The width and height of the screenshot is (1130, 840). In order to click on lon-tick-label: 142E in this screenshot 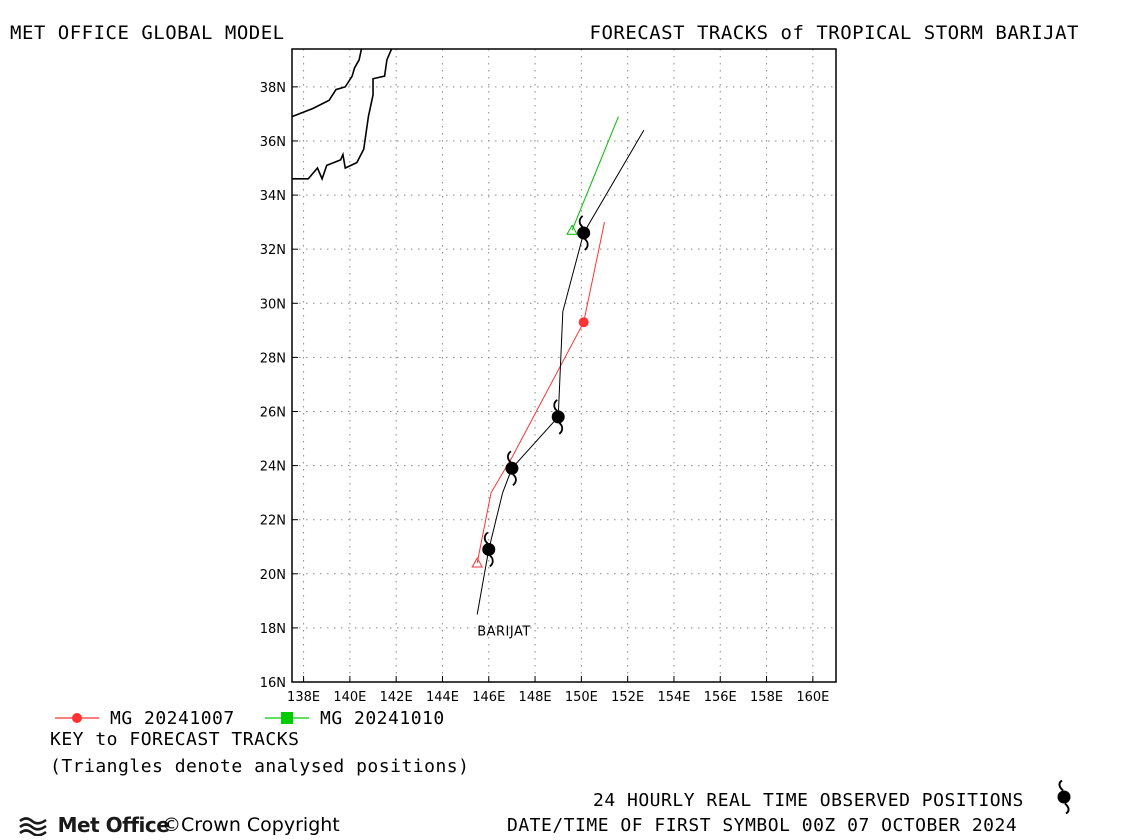, I will do `click(396, 697)`.